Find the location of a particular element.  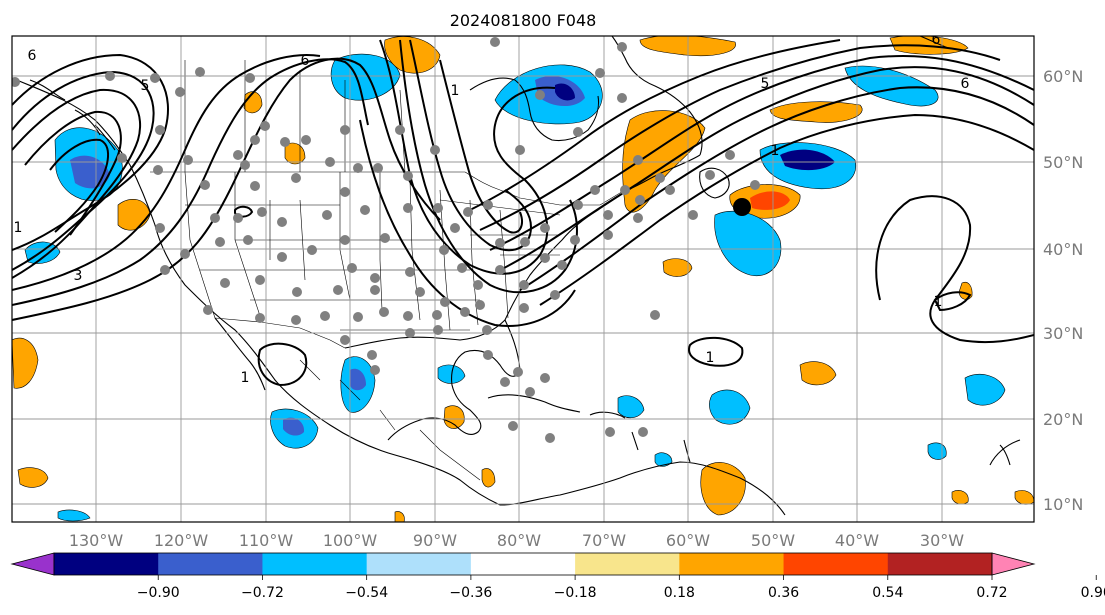

coast-africa-west is located at coordinates (1005, 452).